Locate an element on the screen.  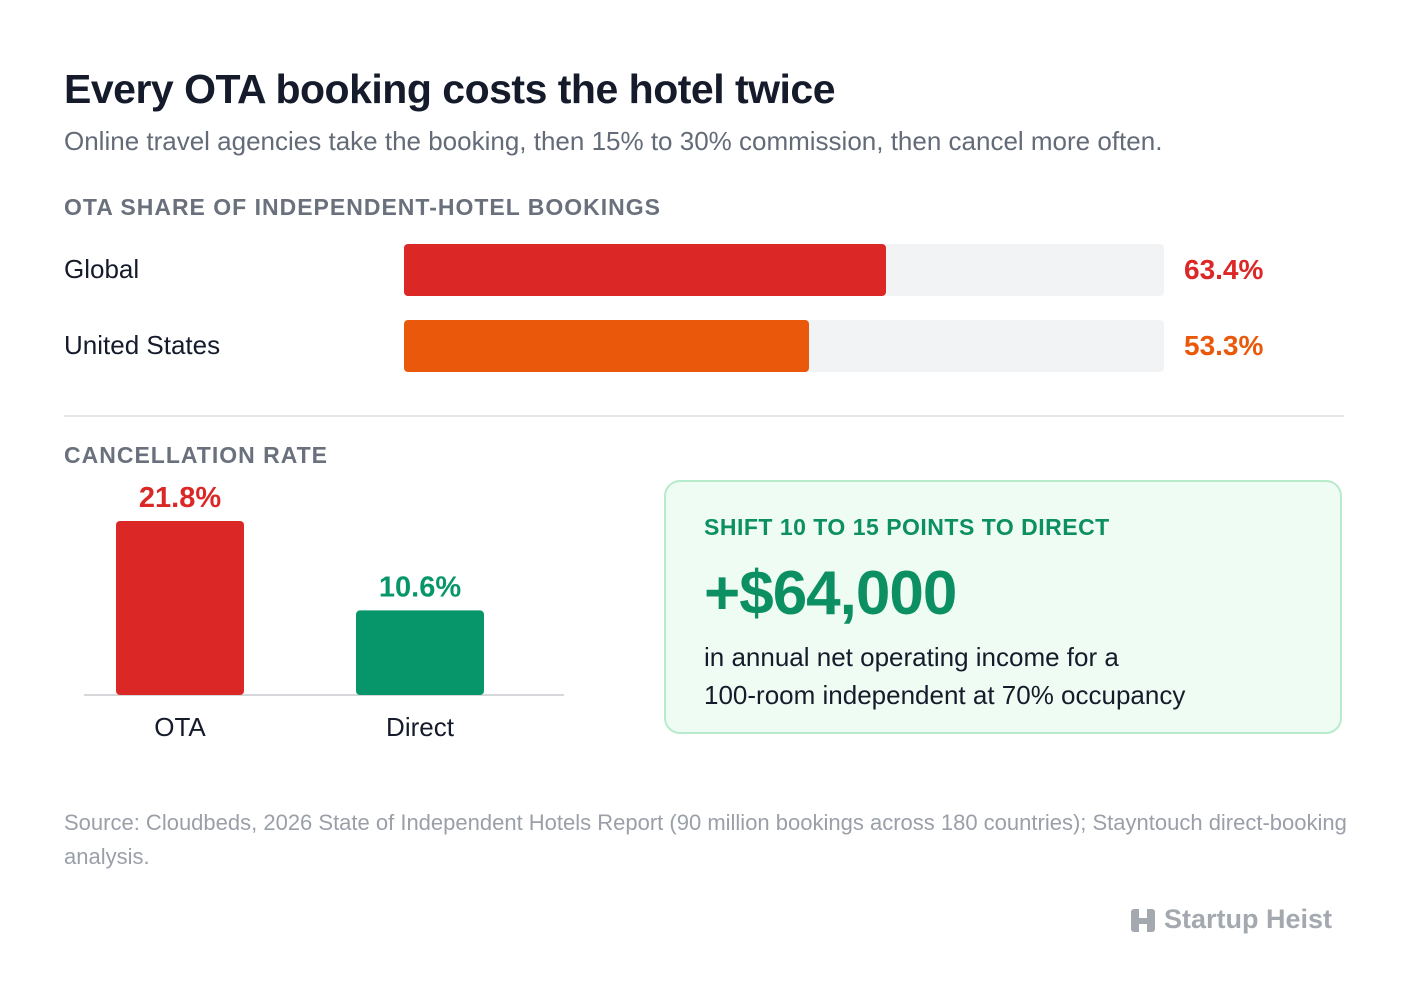
cancellation-chart: 21.8% 10.6% OTA Direct is located at coordinates (324, 612).